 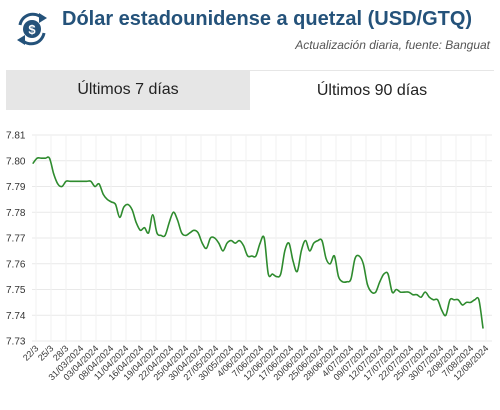 What do you see at coordinates (372, 90) in the screenshot?
I see `tab-last-90-days: Últimos 90 días` at bounding box center [372, 90].